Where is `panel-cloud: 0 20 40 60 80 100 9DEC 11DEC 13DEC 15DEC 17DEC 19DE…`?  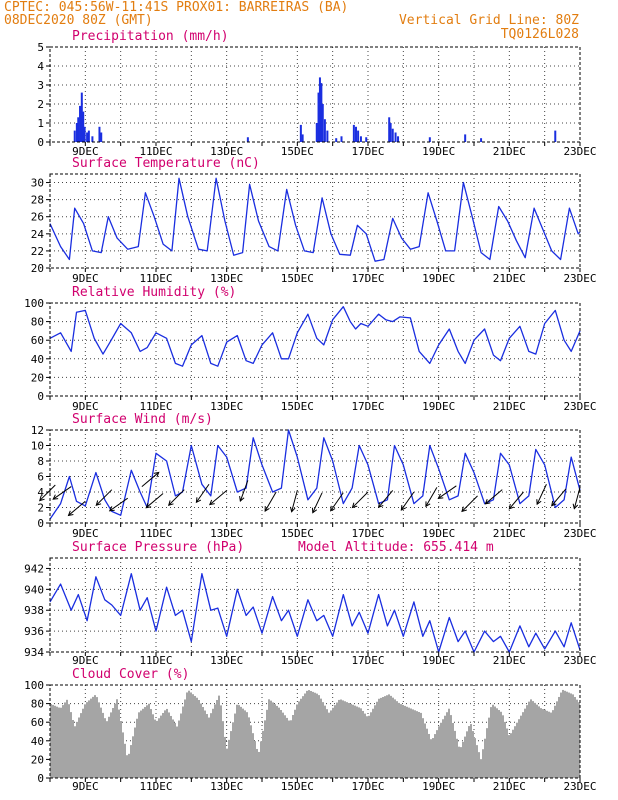 panel-cloud: 0 20 40 60 80 100 9DEC 11DEC 13DEC 15DEC 17DEC 19DE… is located at coordinates (310, 736).